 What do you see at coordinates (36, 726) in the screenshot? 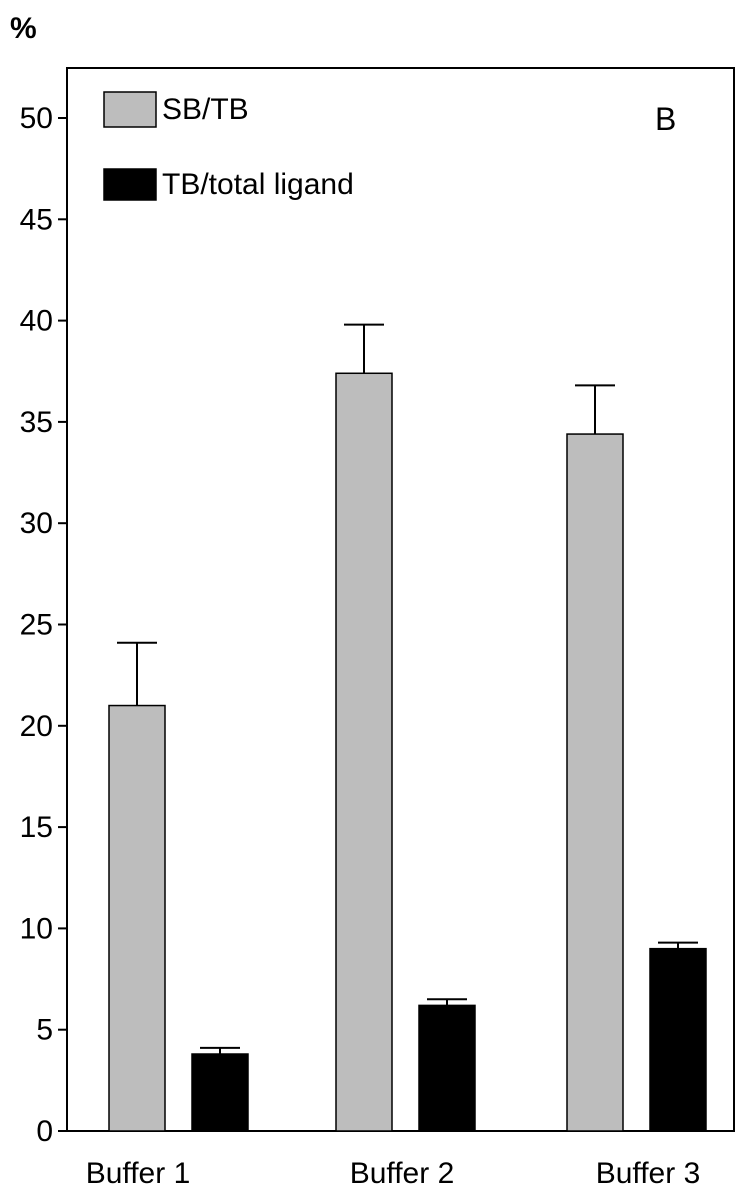
I see `y-tick-label-20: 20` at bounding box center [36, 726].